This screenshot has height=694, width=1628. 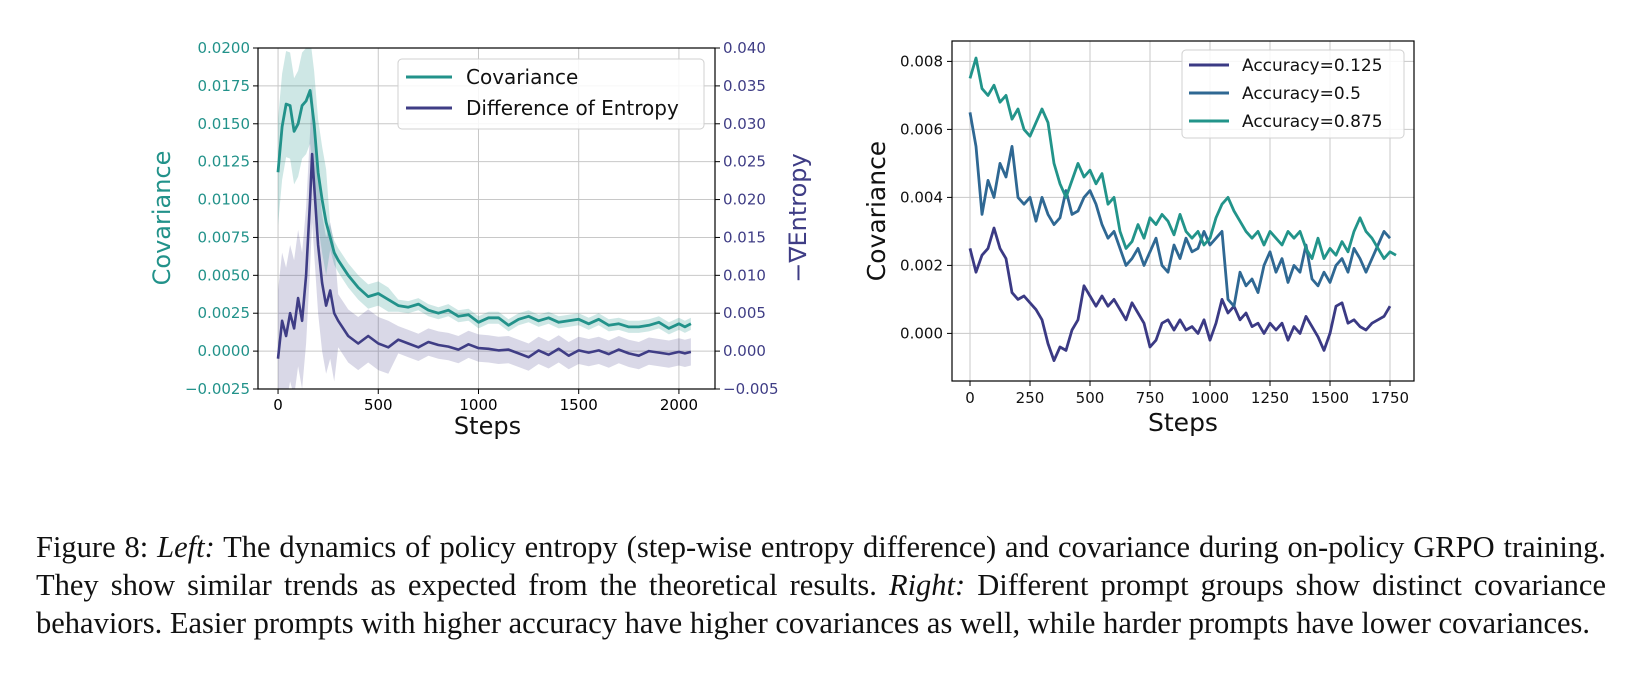 I want to click on right-x-tick-label: 250, so click(x=1030, y=398).